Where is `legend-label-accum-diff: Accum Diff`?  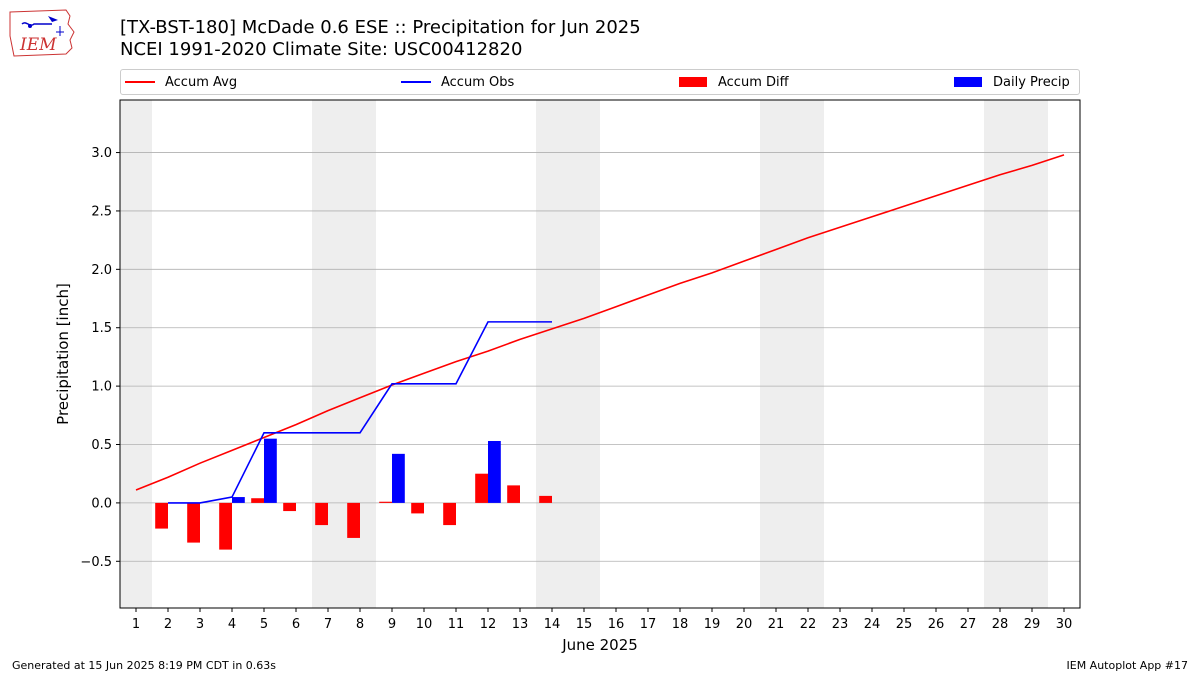 legend-label-accum-diff: Accum Diff is located at coordinates (753, 82).